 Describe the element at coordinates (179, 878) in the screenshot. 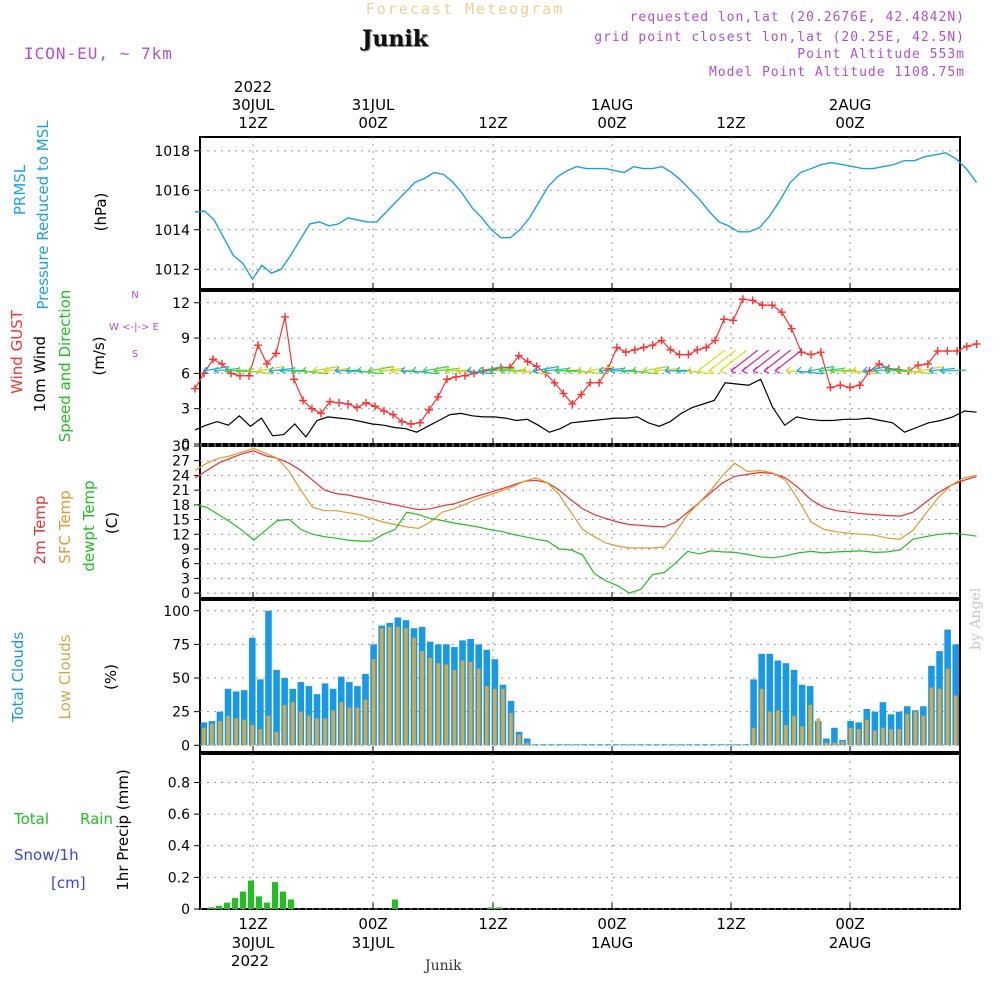

I see `precipitation-ytick-label: 0.2` at that location.